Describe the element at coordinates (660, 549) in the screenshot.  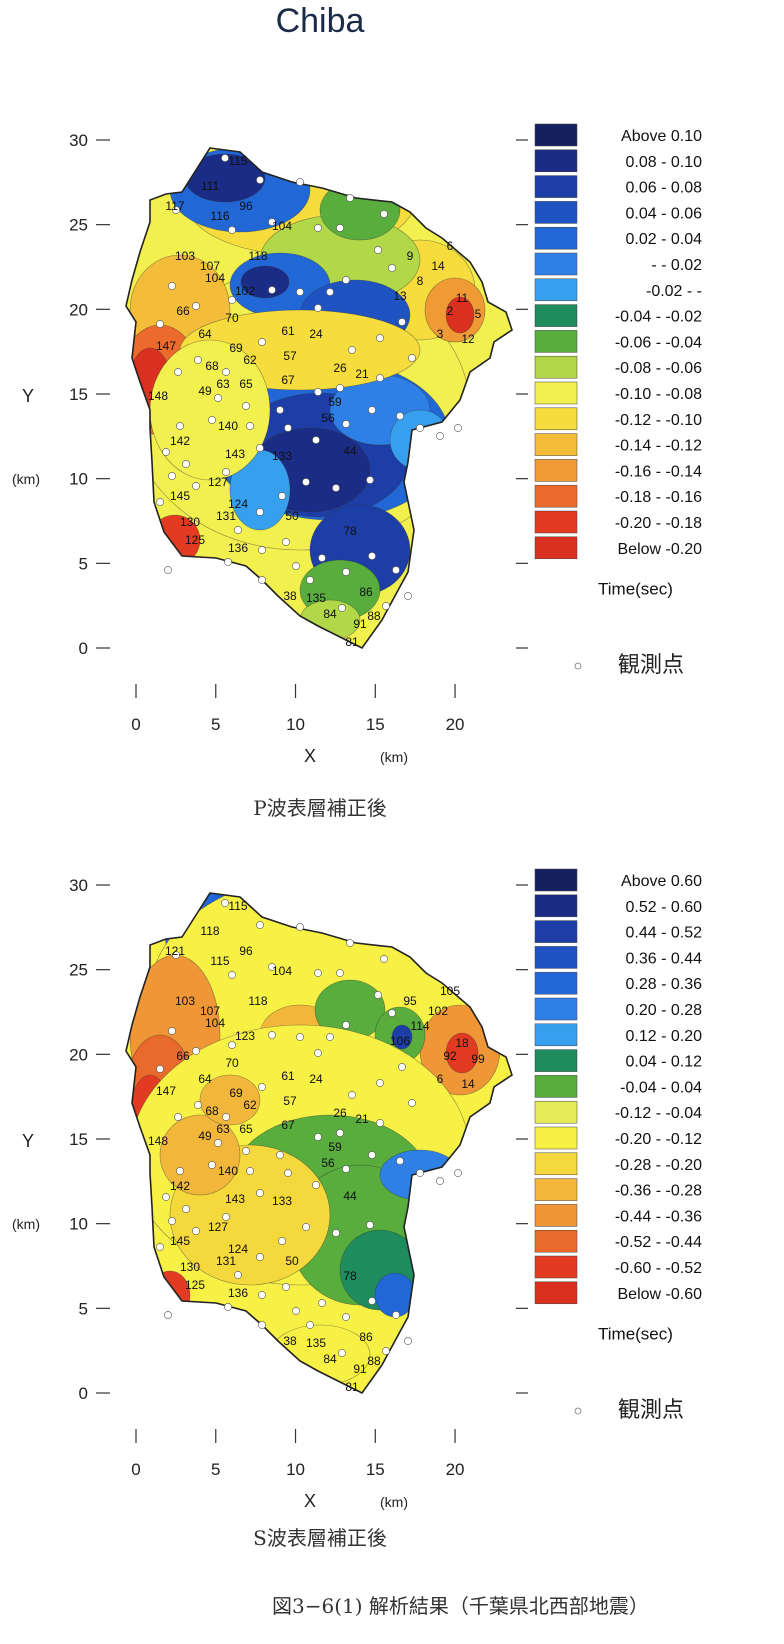
I see `legend-label: Below -0.20` at that location.